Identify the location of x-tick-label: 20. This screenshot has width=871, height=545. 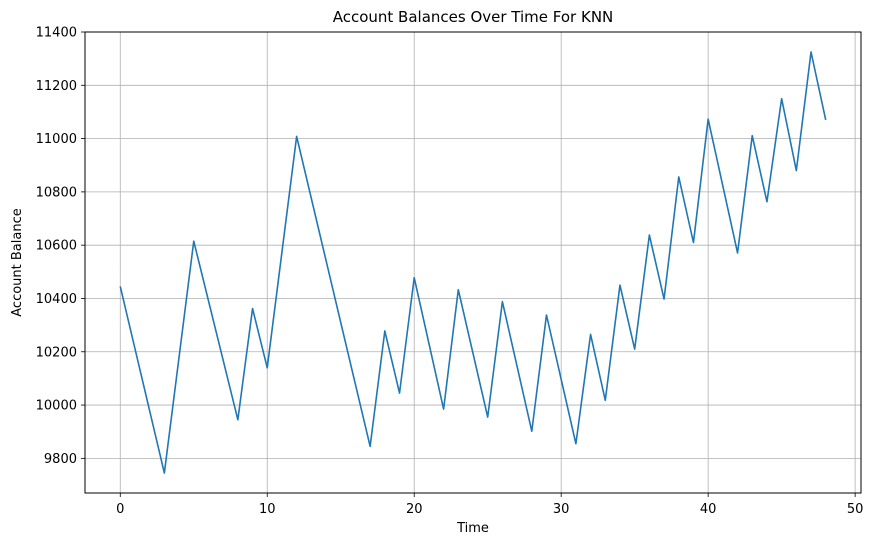
(414, 509).